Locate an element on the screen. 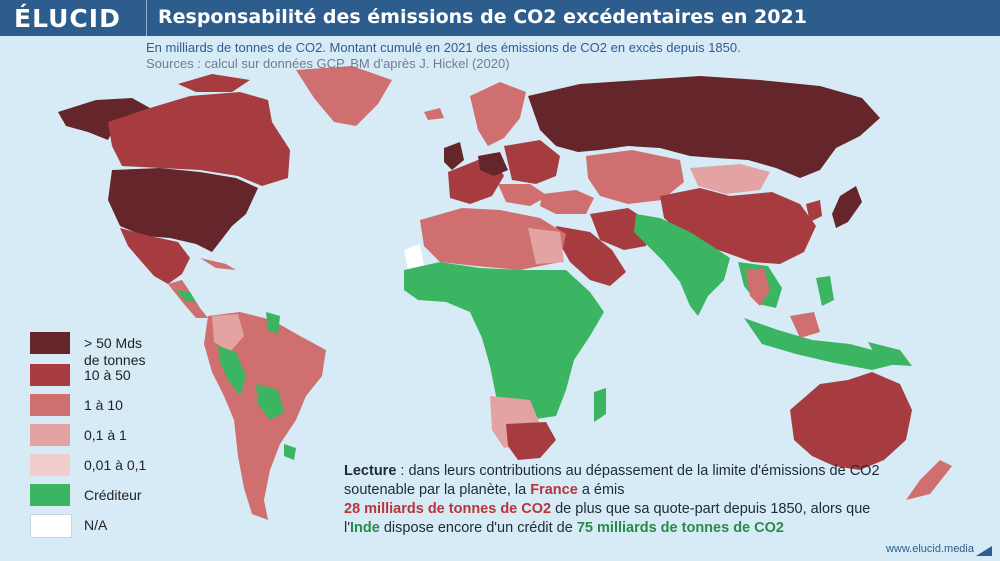 This screenshot has width=1000, height=561. region-sub-saharan-africa is located at coordinates (504, 341).